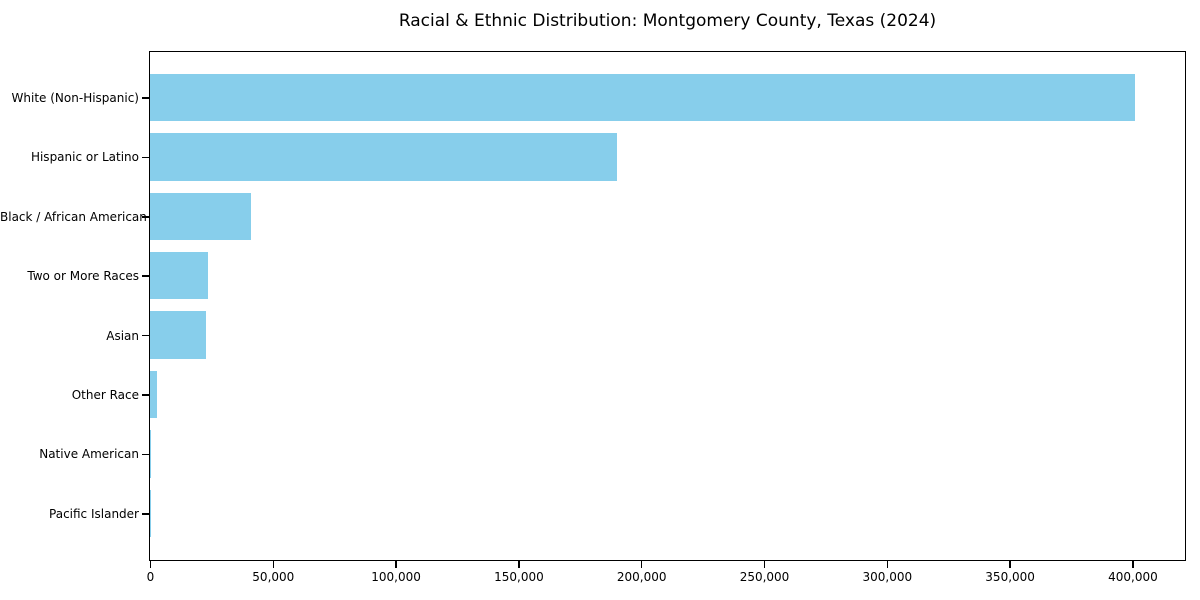 This screenshot has width=1200, height=600. Describe the element at coordinates (887, 577) in the screenshot. I see `x-tick-label: 300,000` at that location.